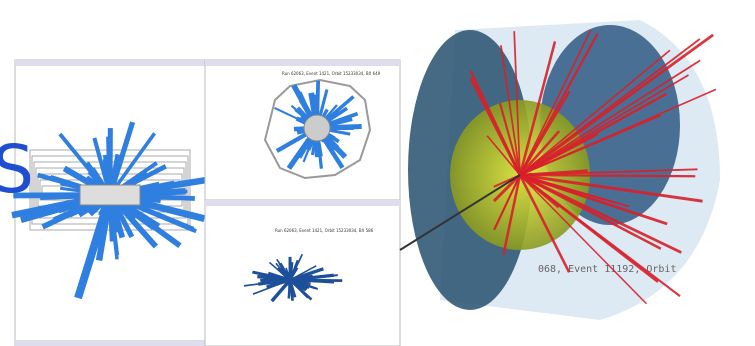  Describe the element at coordinates (607, 269) in the screenshot. I see `event-caption: 068, Event 11192, Orbit` at that location.